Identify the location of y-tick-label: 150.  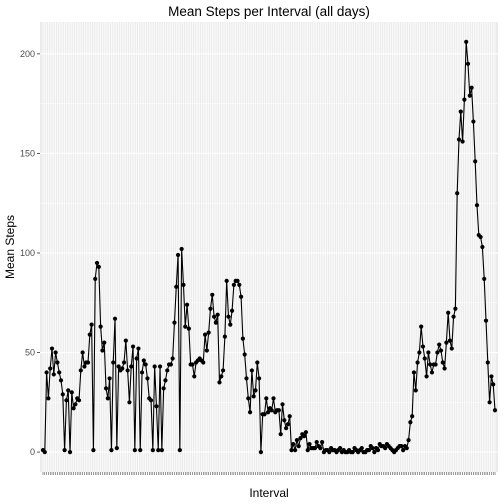
(27, 153).